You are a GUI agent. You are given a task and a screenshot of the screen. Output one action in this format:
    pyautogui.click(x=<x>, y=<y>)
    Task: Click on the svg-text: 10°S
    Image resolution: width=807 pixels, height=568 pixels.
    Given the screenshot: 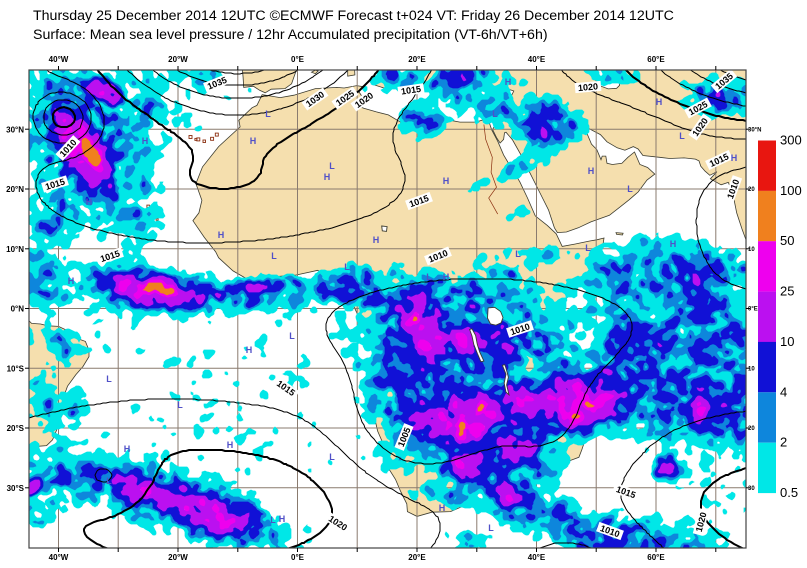 What is the action you would take?
    pyautogui.click(x=16, y=368)
    